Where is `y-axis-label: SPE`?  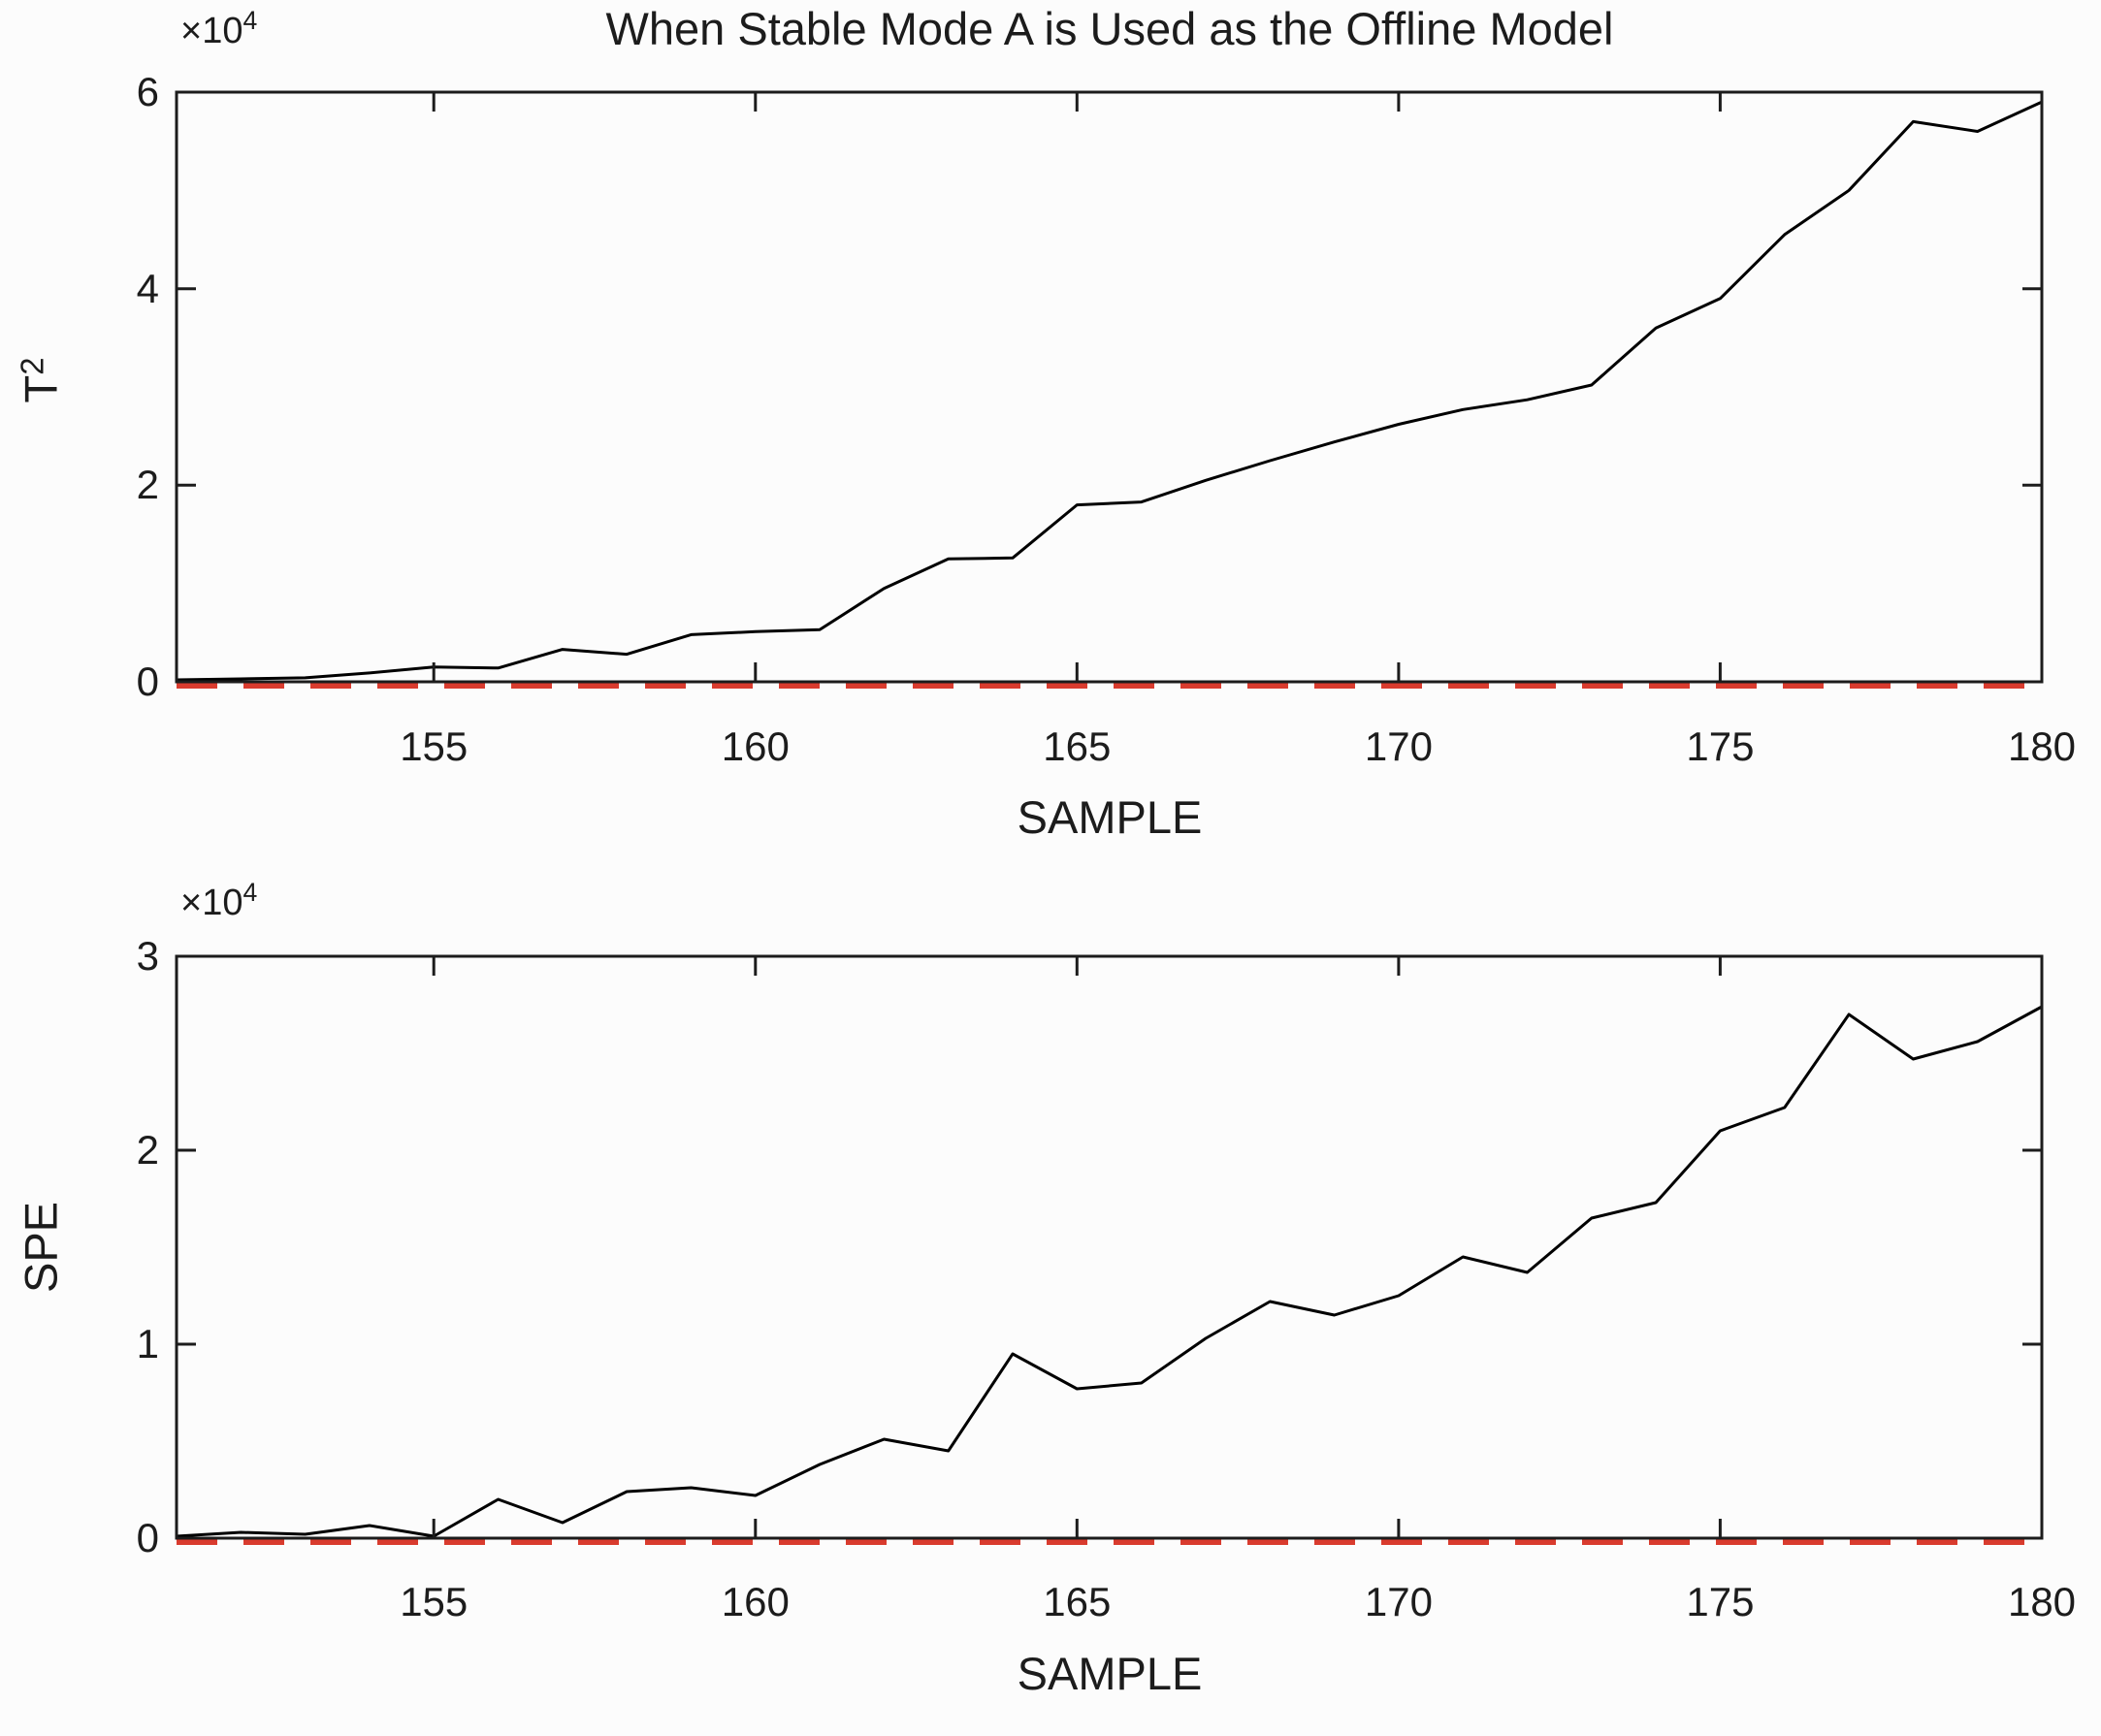
y-axis-label: SPE is located at coordinates (41, 1247).